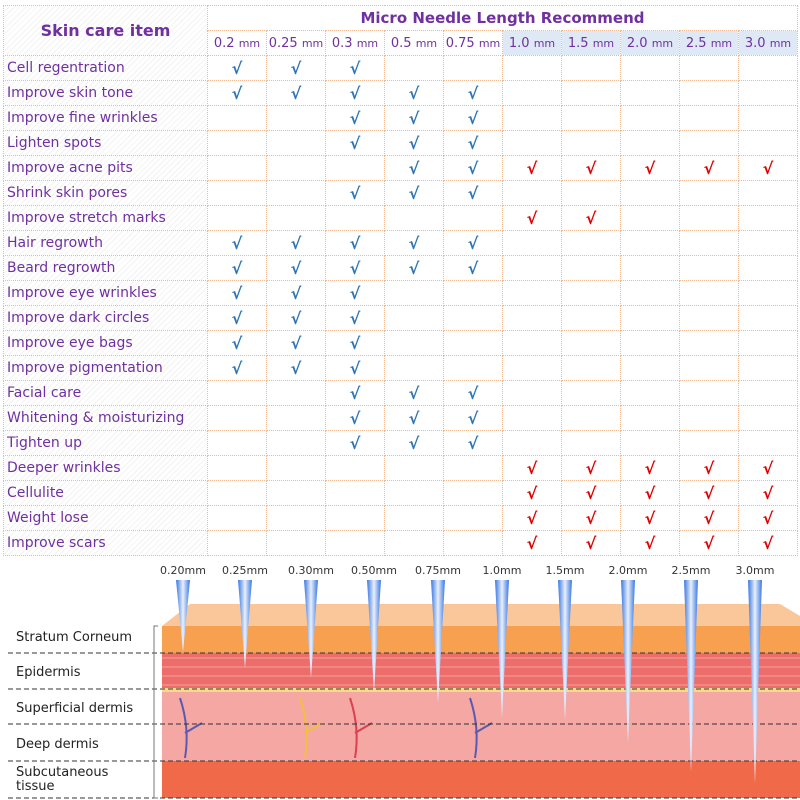 The height and width of the screenshot is (800, 800). Describe the element at coordinates (400, 218) in the screenshot. I see `table-row: Improve stretch marks √ √` at that location.